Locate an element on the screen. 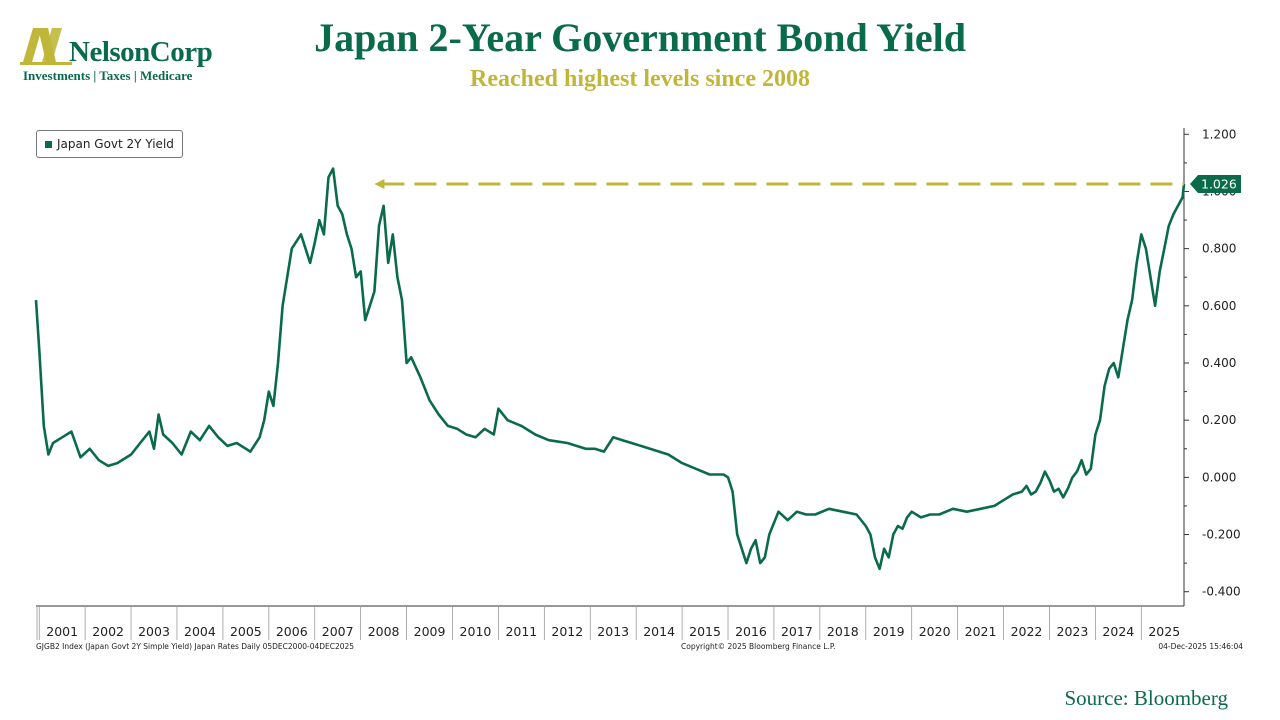  y-tick-label: 1.200 is located at coordinates (1219, 134).